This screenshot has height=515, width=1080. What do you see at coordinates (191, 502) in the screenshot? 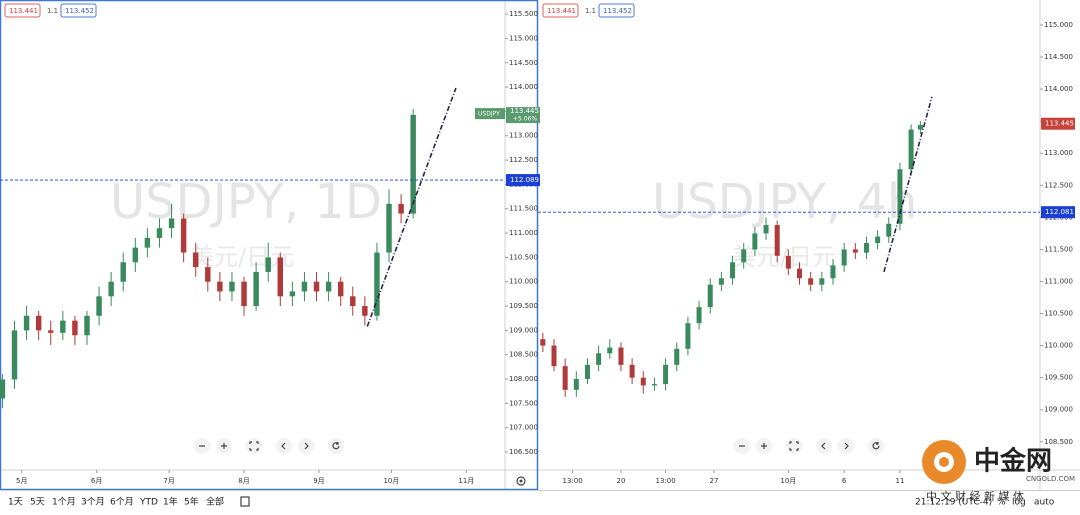
I see `range-button: 5年` at bounding box center [191, 502].